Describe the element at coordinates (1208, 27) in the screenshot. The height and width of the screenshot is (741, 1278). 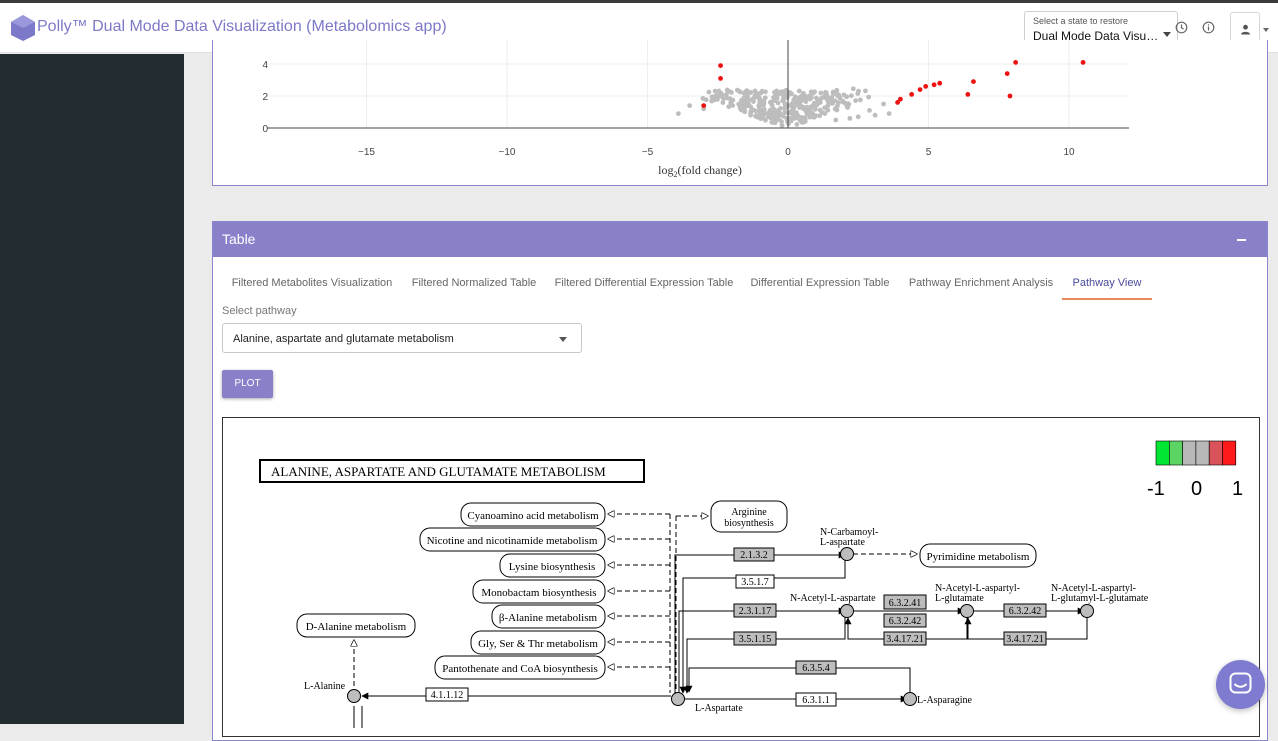
I see `info-icon` at that location.